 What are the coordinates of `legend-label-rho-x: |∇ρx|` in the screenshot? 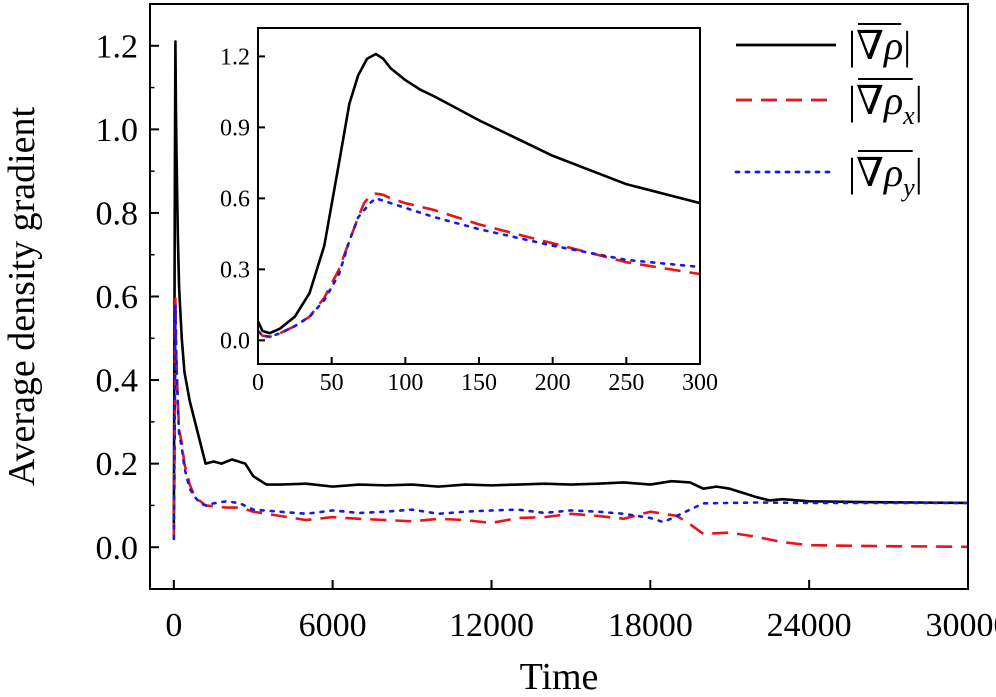 It's located at (885, 104).